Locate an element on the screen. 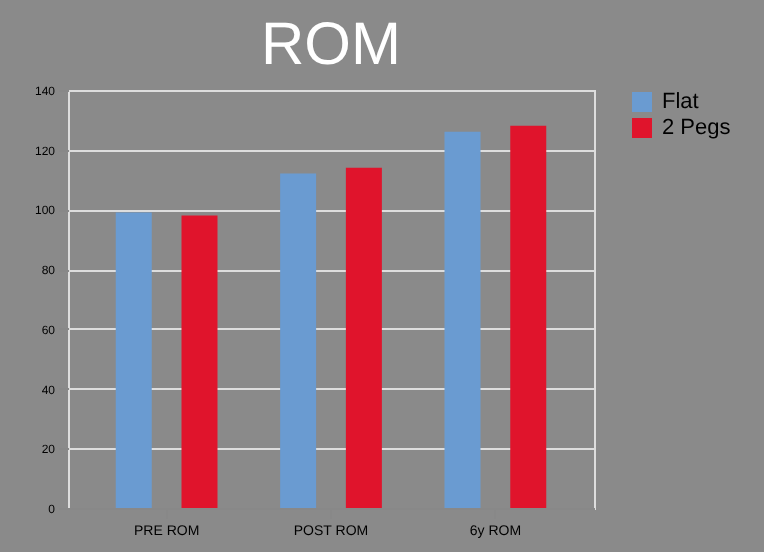 Image resolution: width=764 pixels, height=552 pixels. chart-title: ROM is located at coordinates (331, 45).